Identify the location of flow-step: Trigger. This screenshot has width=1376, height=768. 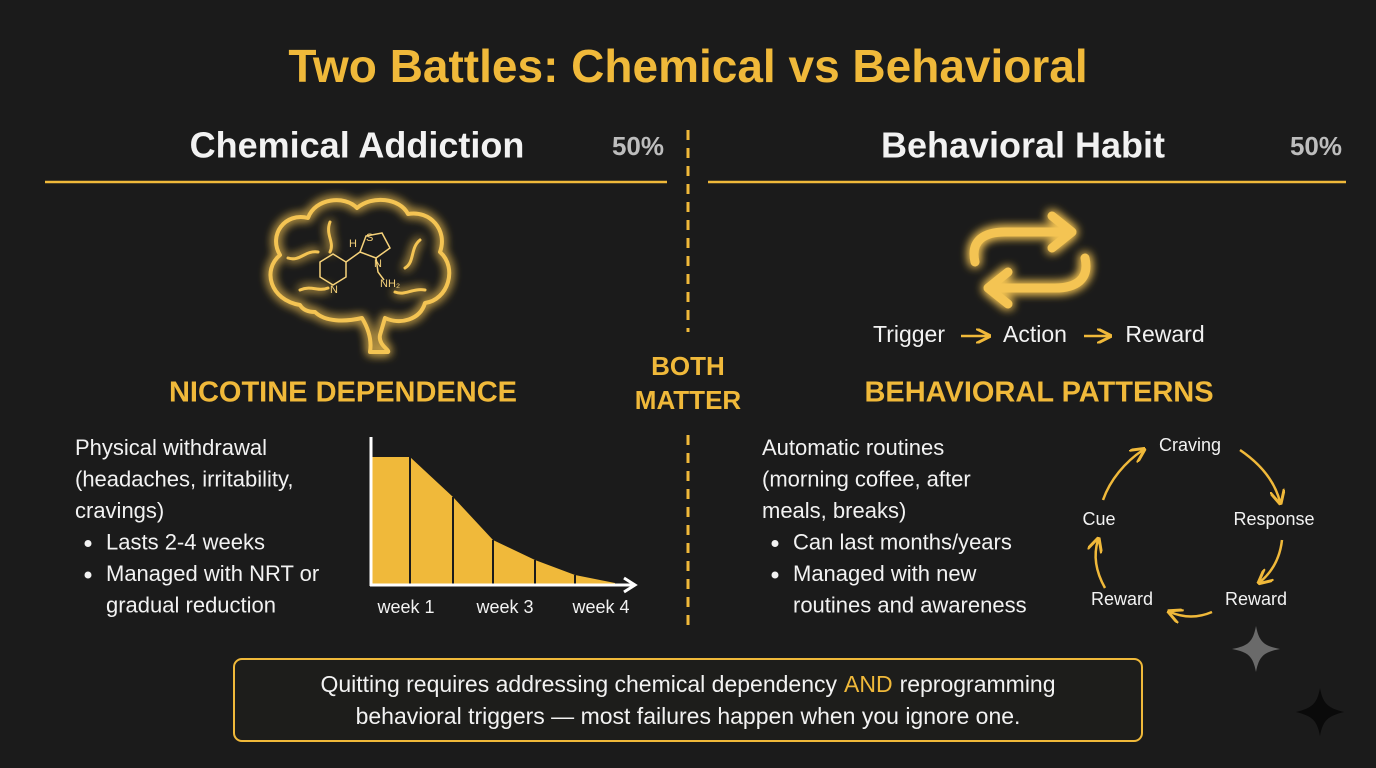
(909, 334).